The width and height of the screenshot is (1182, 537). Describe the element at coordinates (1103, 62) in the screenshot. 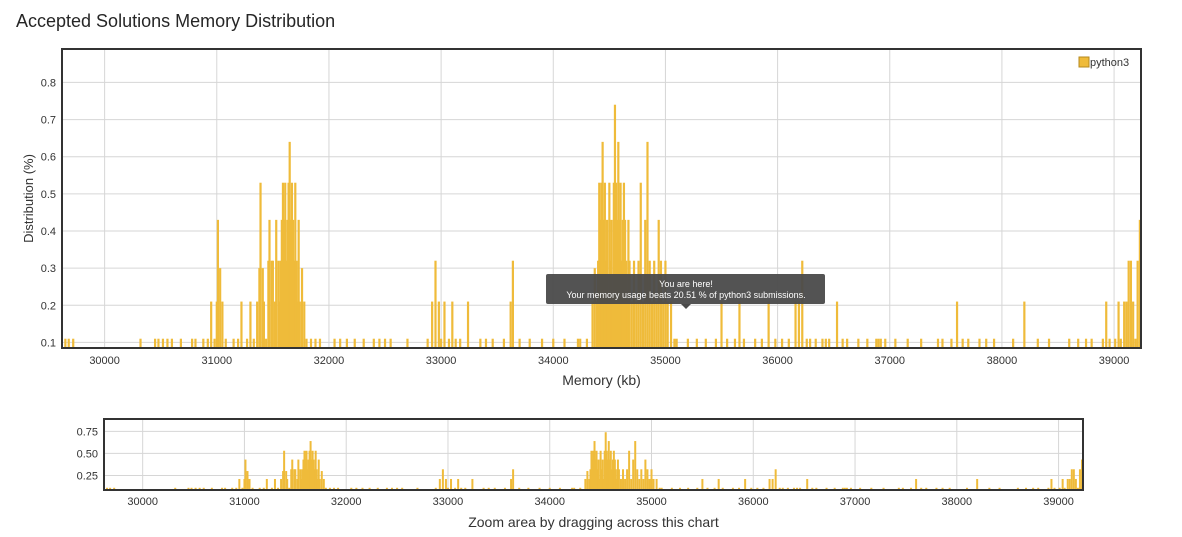

I see `legend: python3` at that location.